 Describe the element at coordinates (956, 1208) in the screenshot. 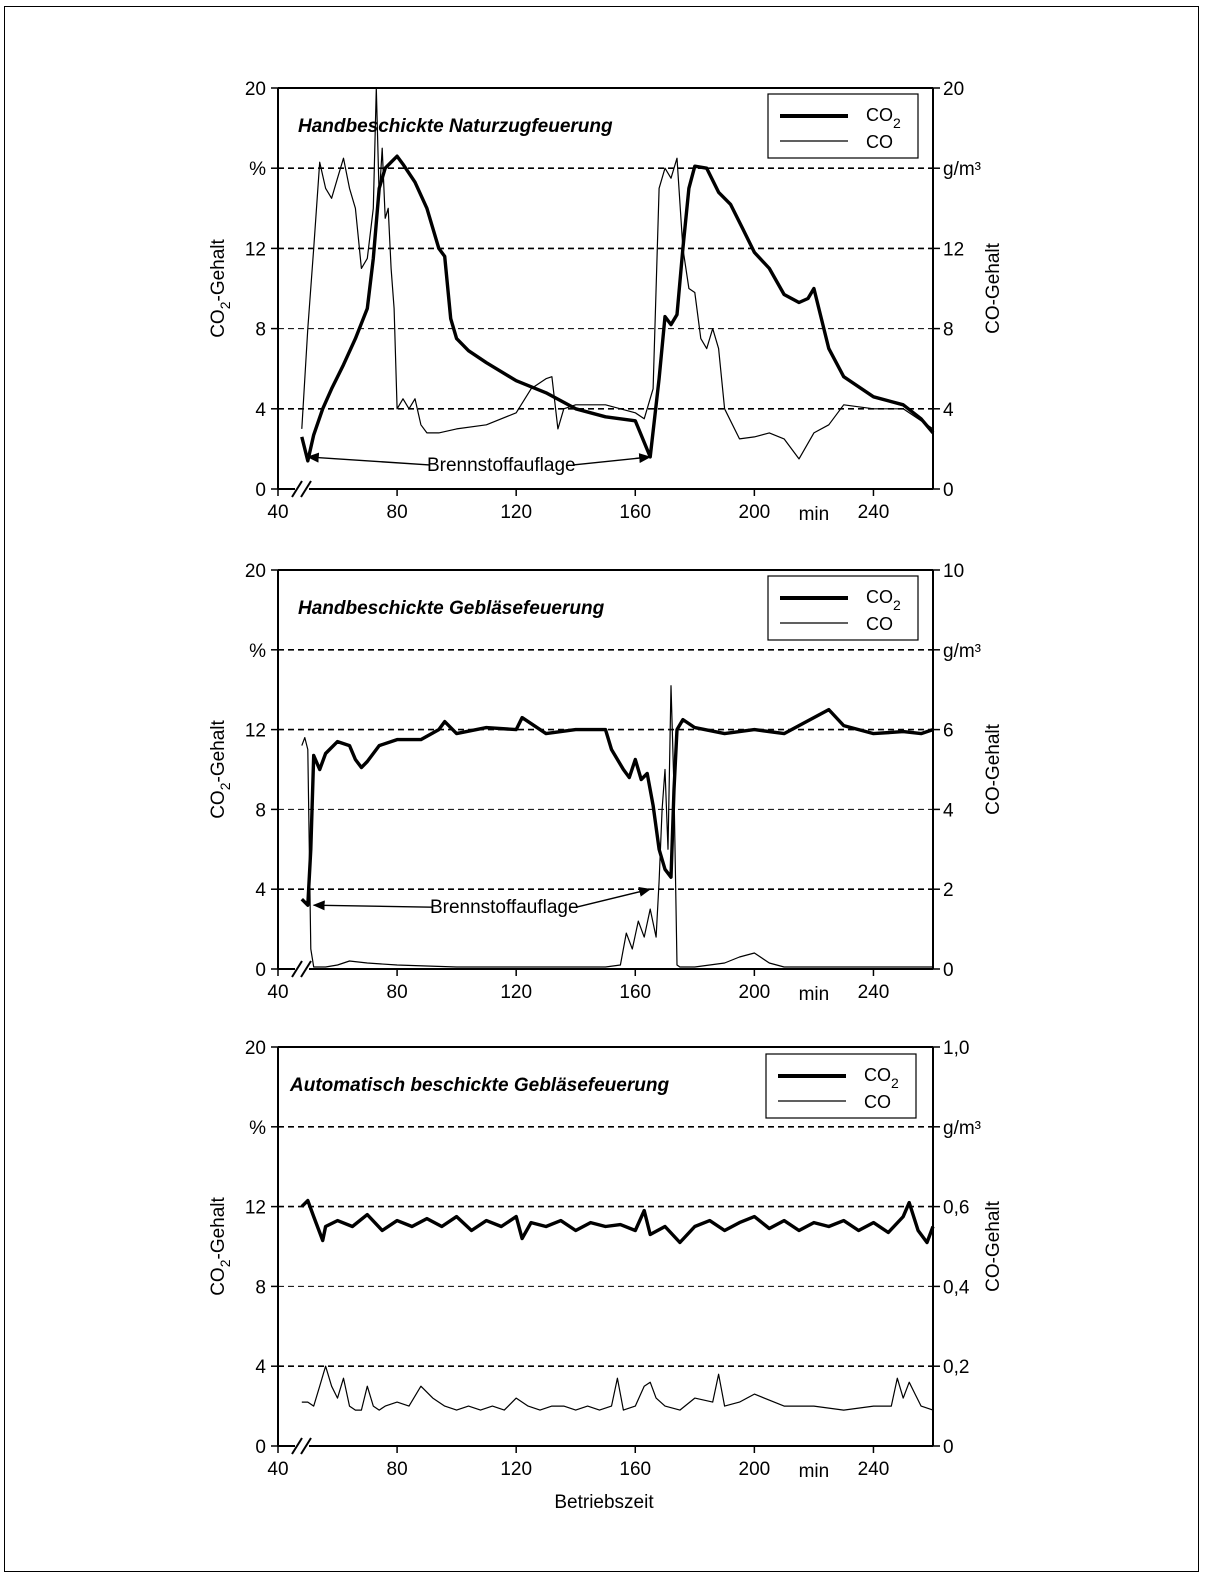

I see `right-tick-label: 0,6` at that location.